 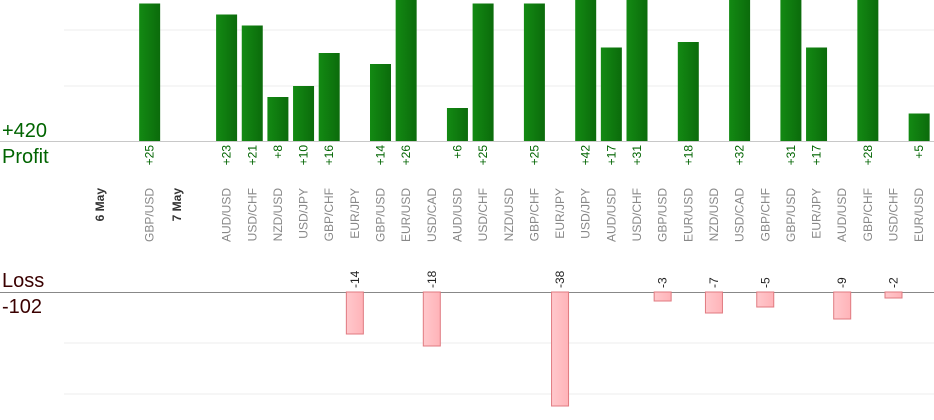 What do you see at coordinates (304, 155) in the screenshot?
I see `profit-value-label: +10` at bounding box center [304, 155].